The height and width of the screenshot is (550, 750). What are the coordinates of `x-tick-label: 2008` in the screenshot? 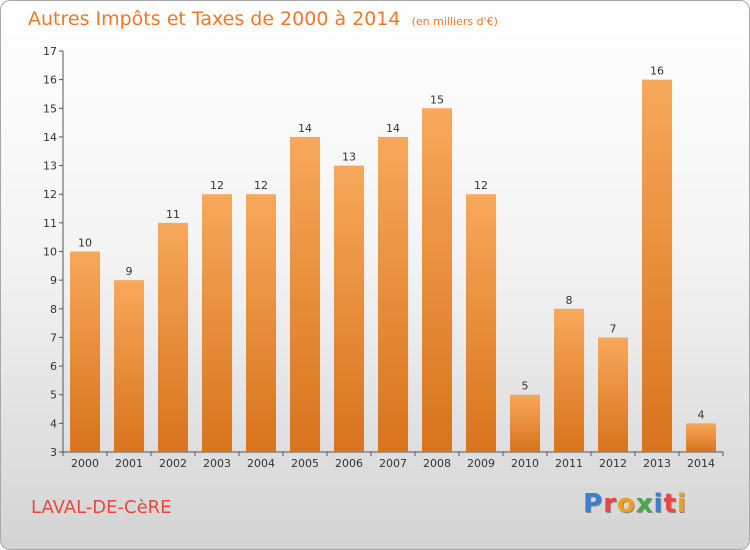 It's located at (437, 463).